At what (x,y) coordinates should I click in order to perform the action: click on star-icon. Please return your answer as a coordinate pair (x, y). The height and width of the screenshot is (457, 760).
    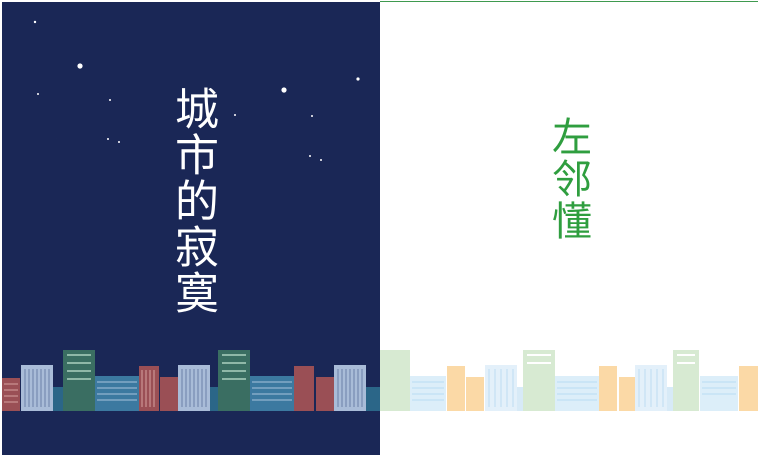
    Looking at the image, I should click on (196, 90).